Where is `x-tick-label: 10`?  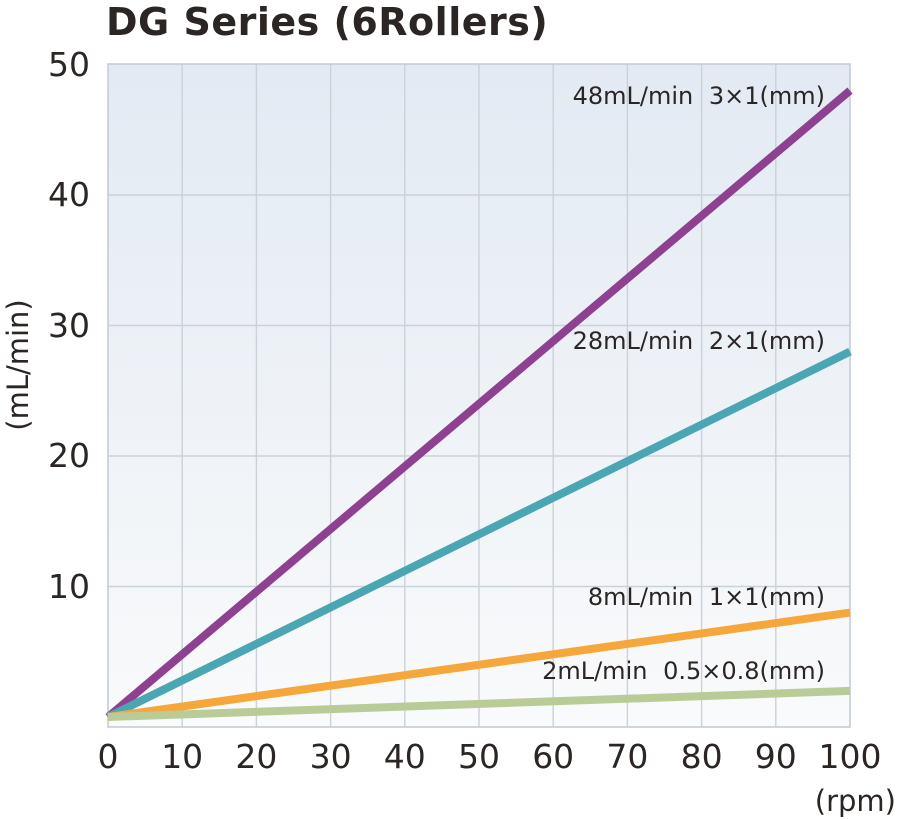 x-tick-label: 10 is located at coordinates (182, 756).